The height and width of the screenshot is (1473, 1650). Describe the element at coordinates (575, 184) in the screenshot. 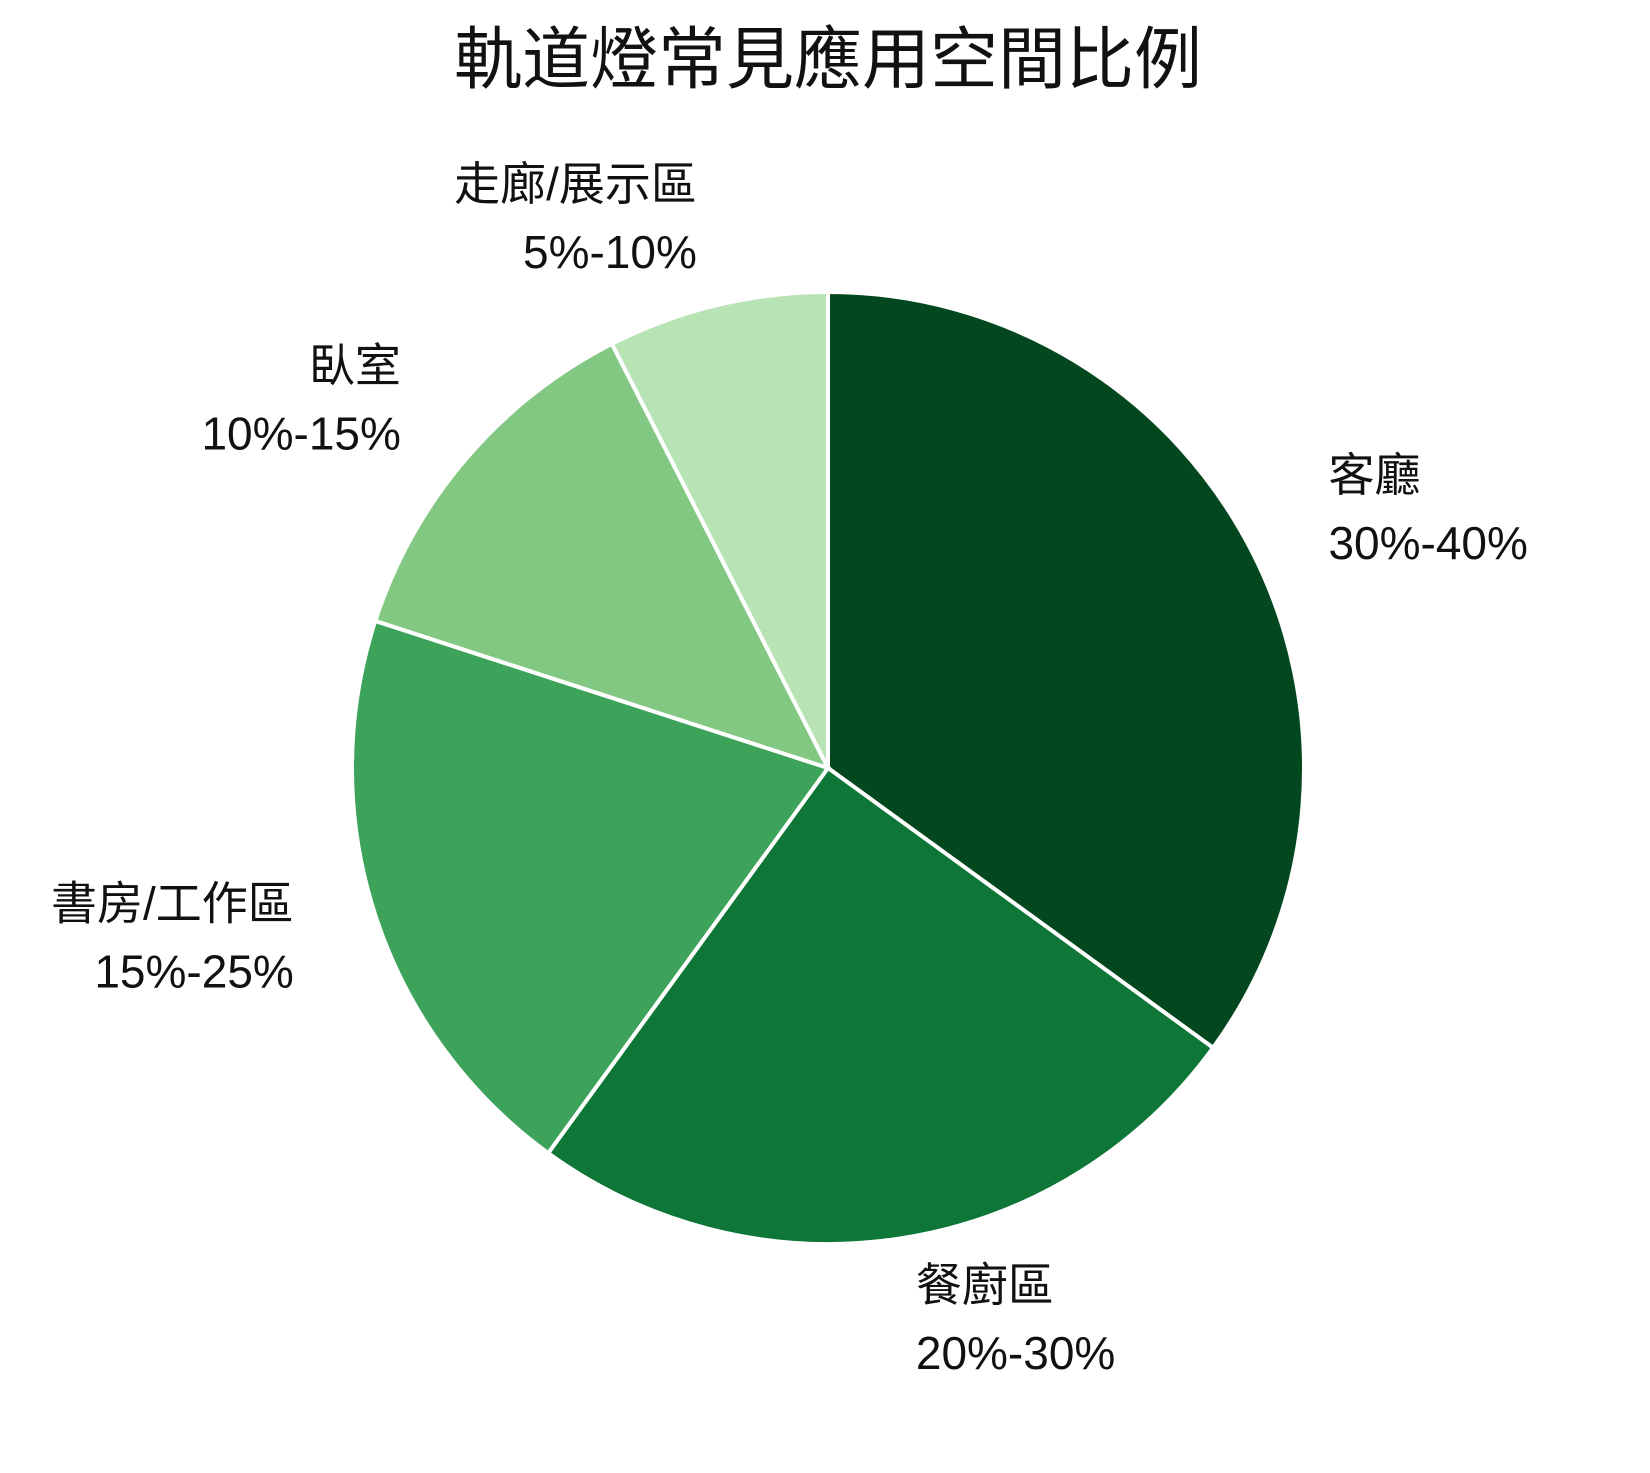

I see `slice-label: 走廊/展示區` at that location.